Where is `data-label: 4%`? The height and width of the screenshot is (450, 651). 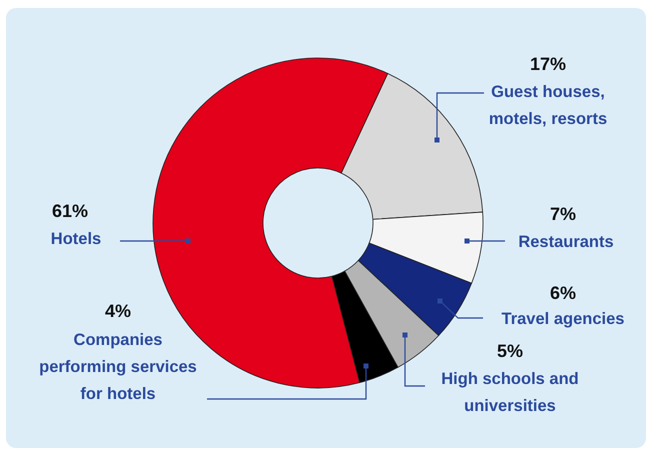
data-label: 4% is located at coordinates (118, 311).